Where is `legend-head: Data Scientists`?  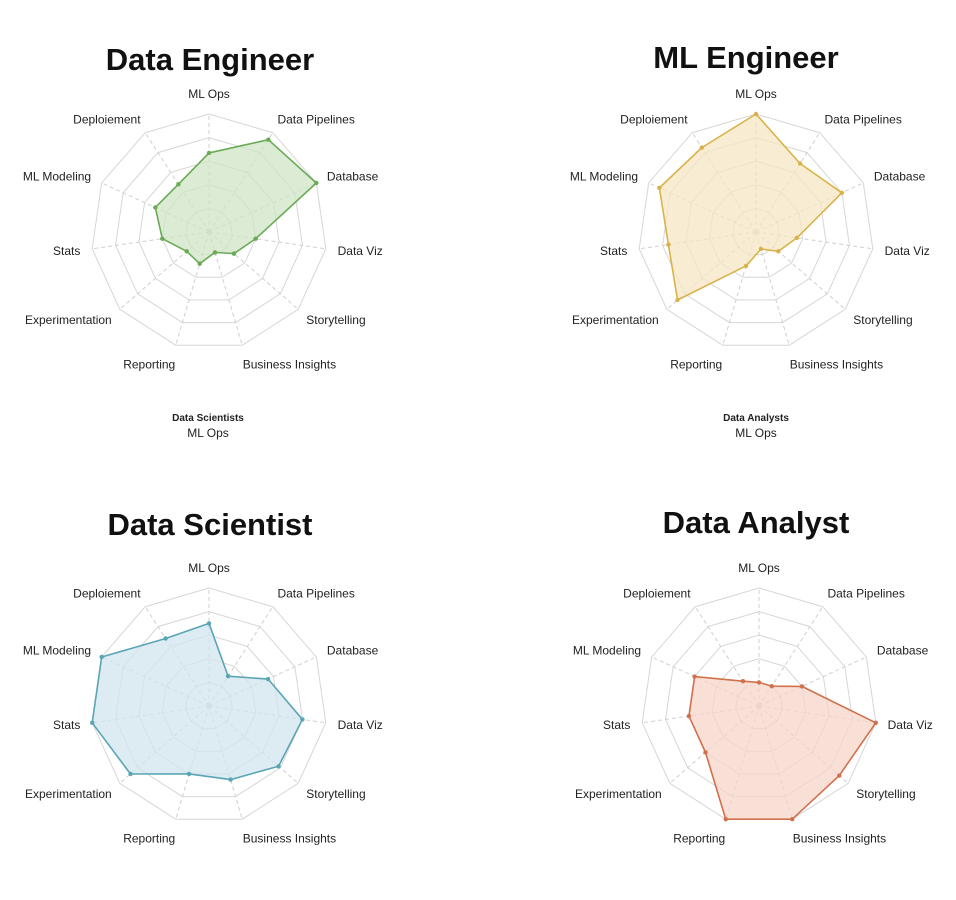 legend-head: Data Scientists is located at coordinates (208, 418).